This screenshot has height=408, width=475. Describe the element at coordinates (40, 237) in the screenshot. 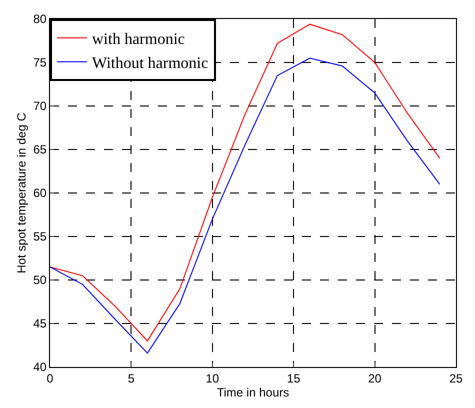

I see `y-tick-label: 55` at that location.